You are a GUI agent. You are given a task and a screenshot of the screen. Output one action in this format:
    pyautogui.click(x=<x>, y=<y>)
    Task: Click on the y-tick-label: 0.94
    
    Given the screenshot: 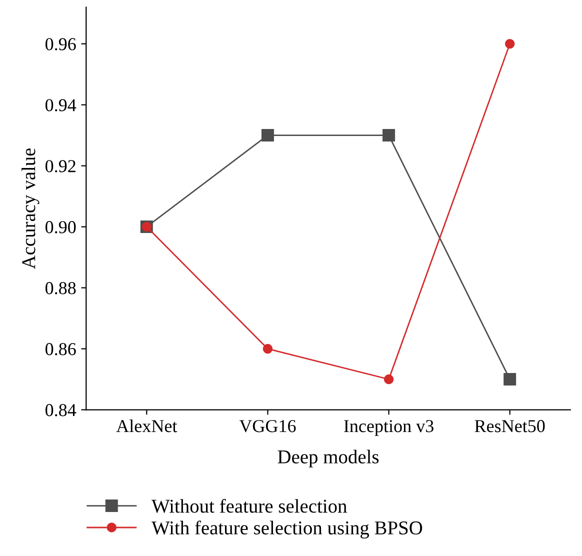 What is the action you would take?
    pyautogui.click(x=61, y=105)
    